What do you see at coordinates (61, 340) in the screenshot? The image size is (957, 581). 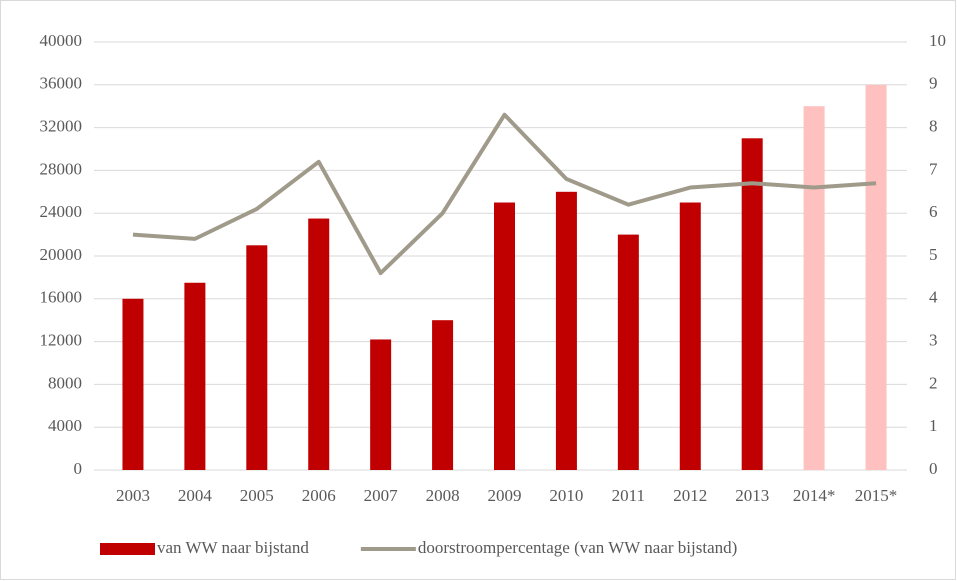 I see `y-tick-label: 12000` at bounding box center [61, 340].